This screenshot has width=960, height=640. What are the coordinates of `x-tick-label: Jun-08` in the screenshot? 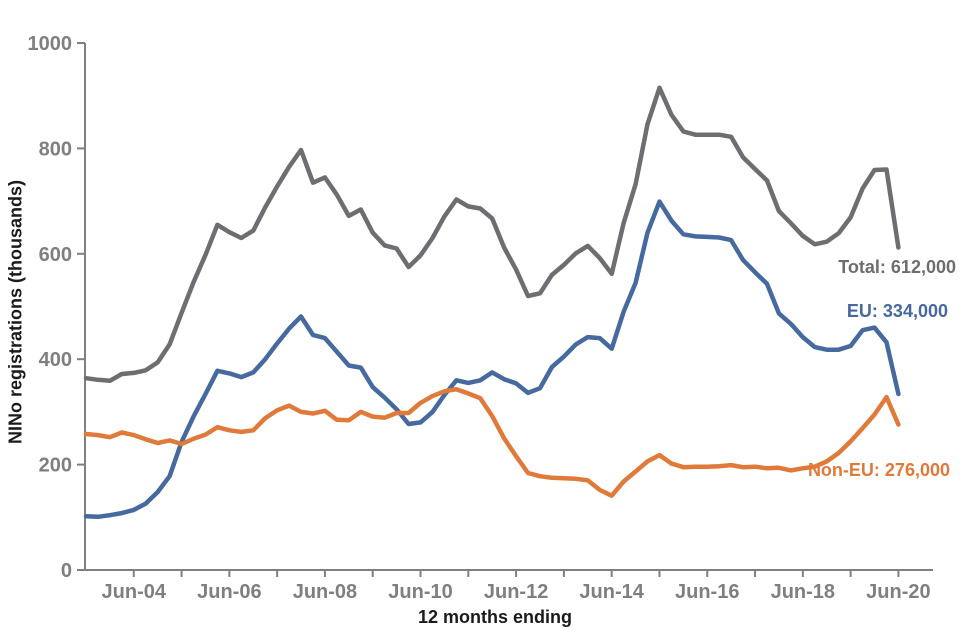 It's located at (325, 592).